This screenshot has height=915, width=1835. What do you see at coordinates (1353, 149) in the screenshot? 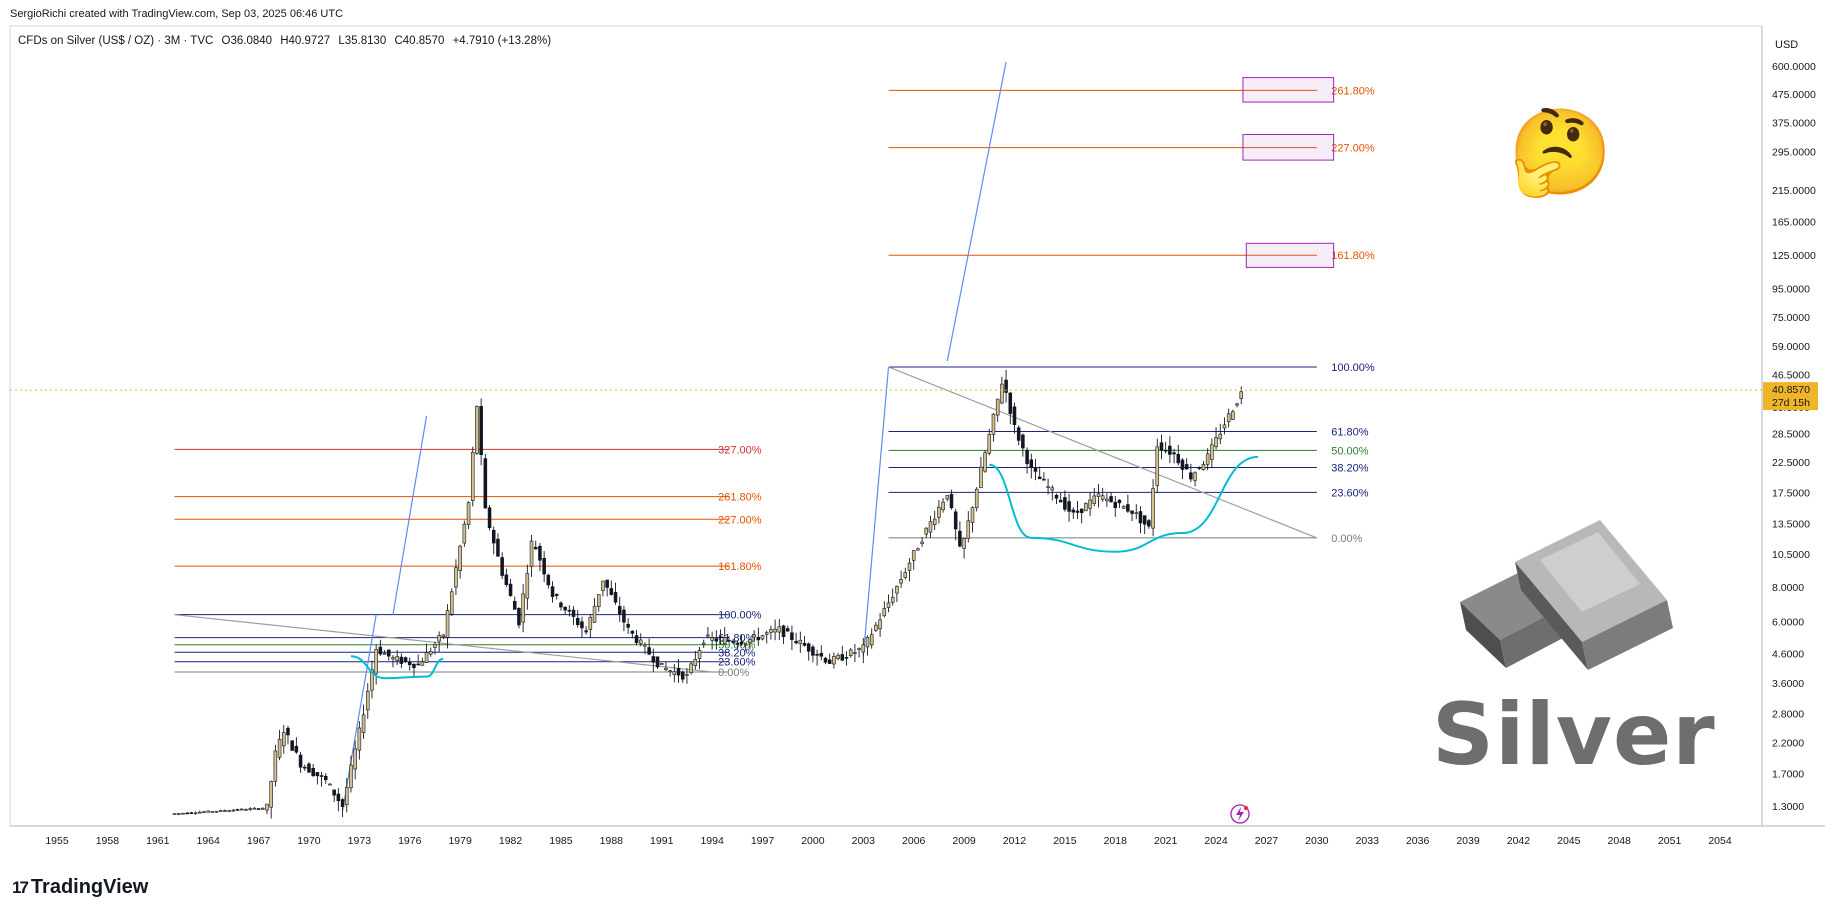
I see `fib-level-label: 227.00%` at bounding box center [1353, 149].